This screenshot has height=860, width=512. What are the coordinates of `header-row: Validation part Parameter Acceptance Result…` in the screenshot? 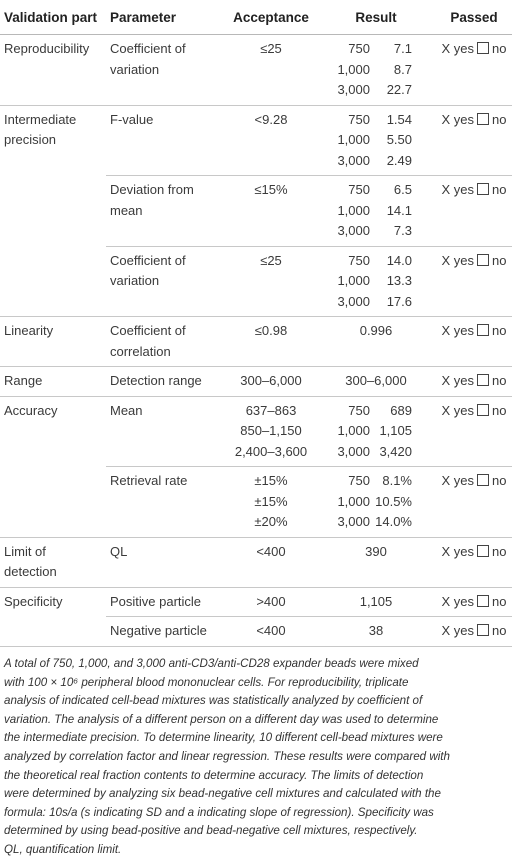 It's located at (256, 17).